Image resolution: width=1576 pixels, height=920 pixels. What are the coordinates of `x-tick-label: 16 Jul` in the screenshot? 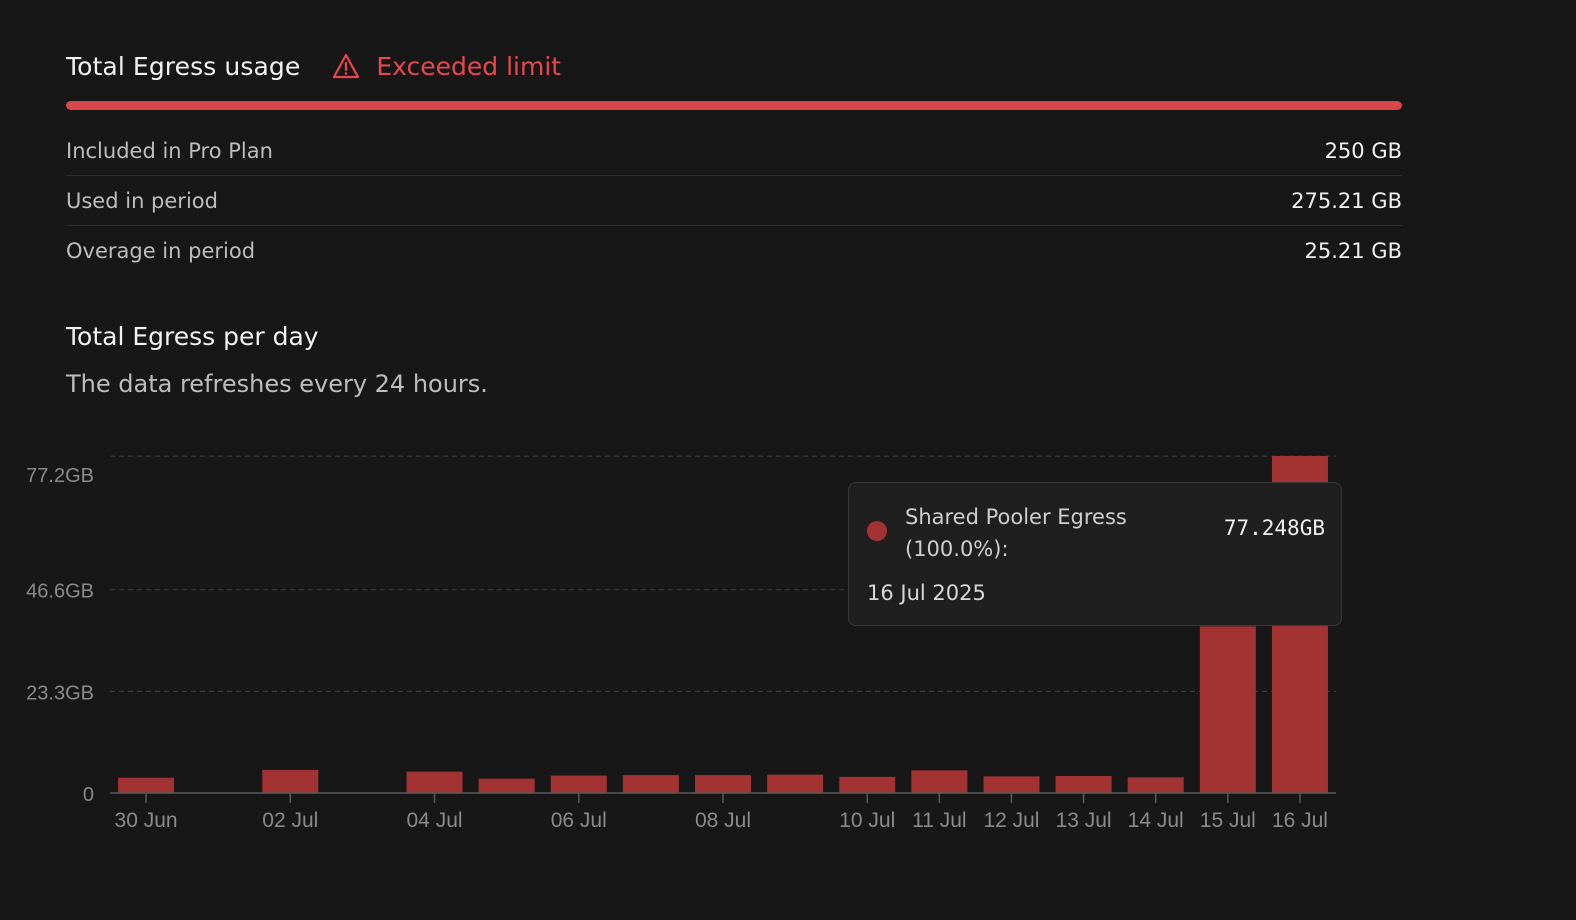 It's located at (1300, 820).